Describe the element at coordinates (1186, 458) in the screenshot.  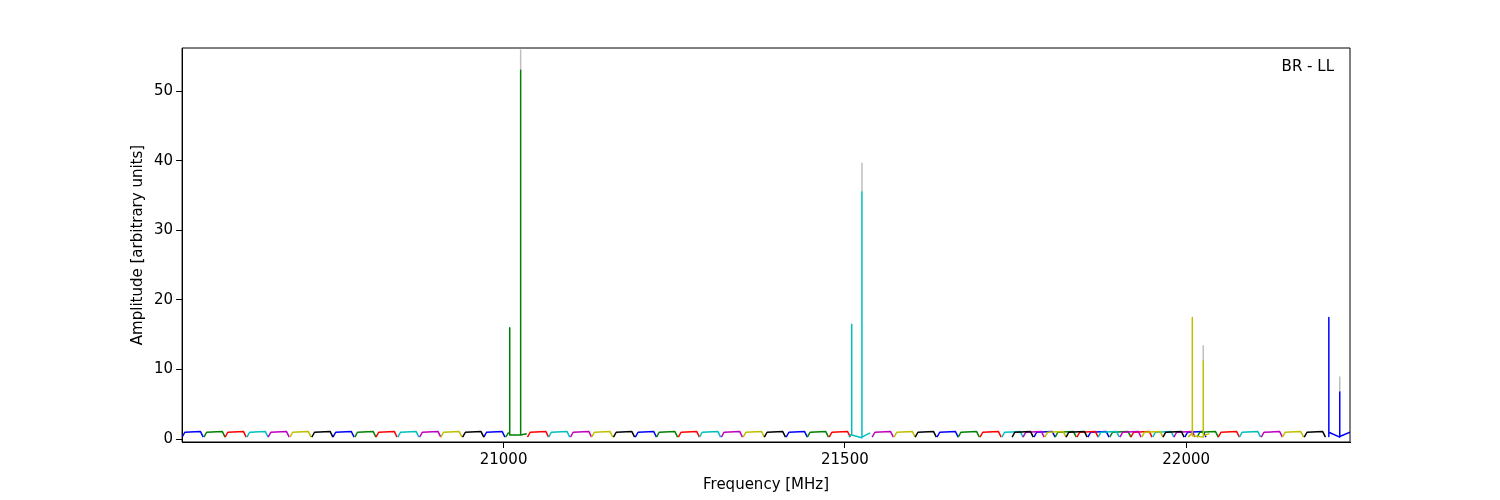
I see `x-tick-label: 22000` at that location.